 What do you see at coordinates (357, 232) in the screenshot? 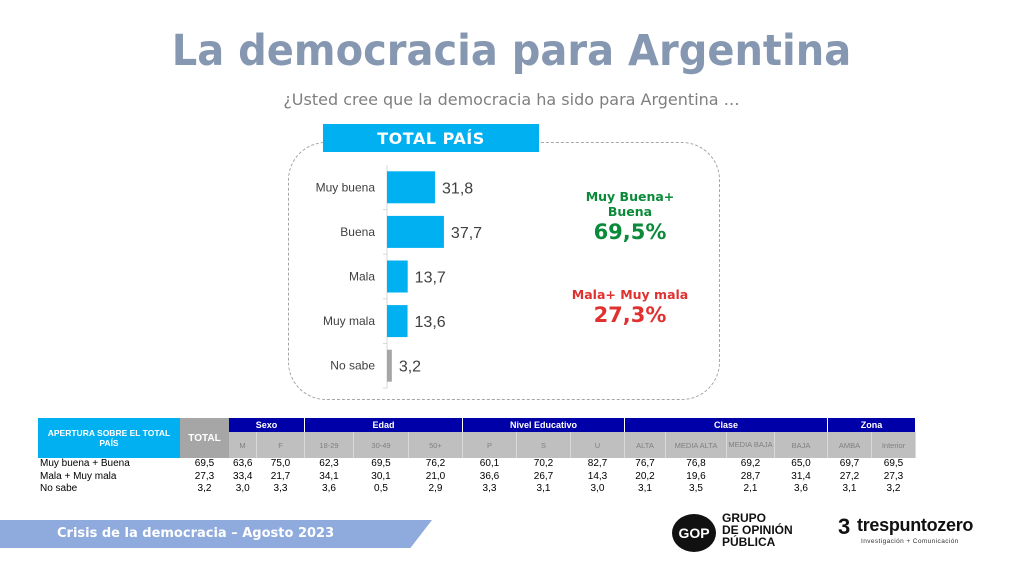
I see `category-label: Buena` at bounding box center [357, 232].